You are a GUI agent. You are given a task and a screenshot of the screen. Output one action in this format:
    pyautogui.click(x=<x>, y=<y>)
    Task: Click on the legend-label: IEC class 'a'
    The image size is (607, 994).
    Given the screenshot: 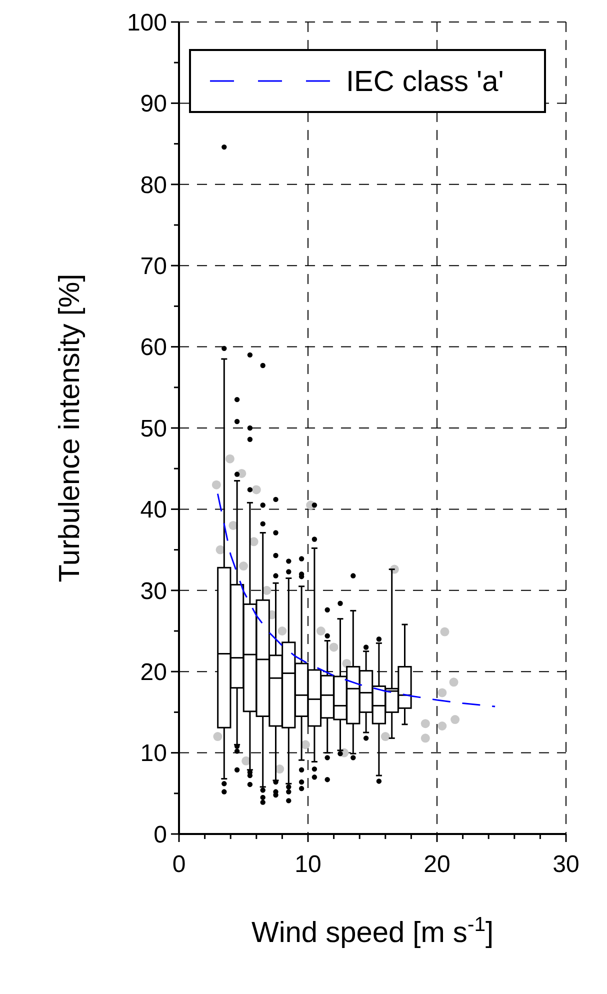 What is the action you would take?
    pyautogui.click(x=425, y=82)
    